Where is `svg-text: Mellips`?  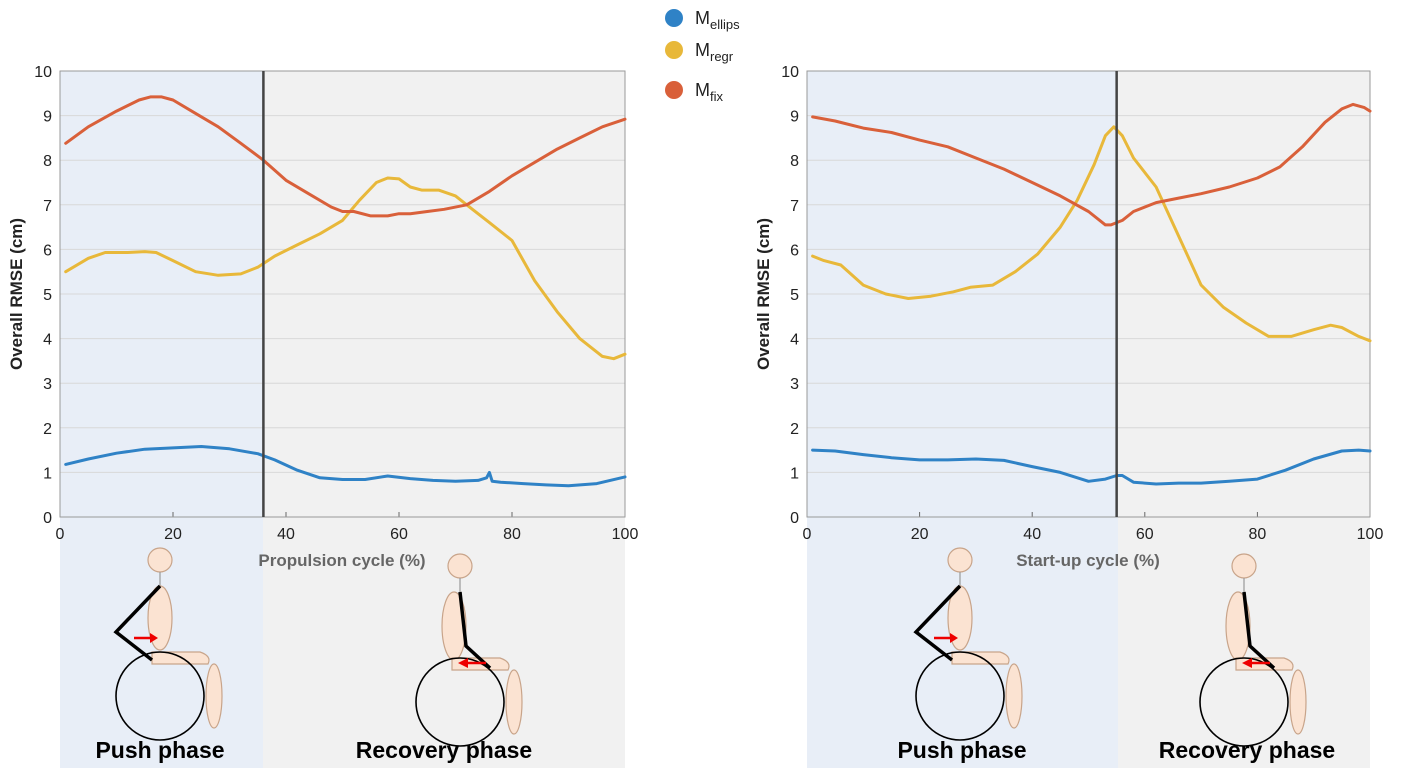 svg-text: Mellips is located at coordinates (717, 20).